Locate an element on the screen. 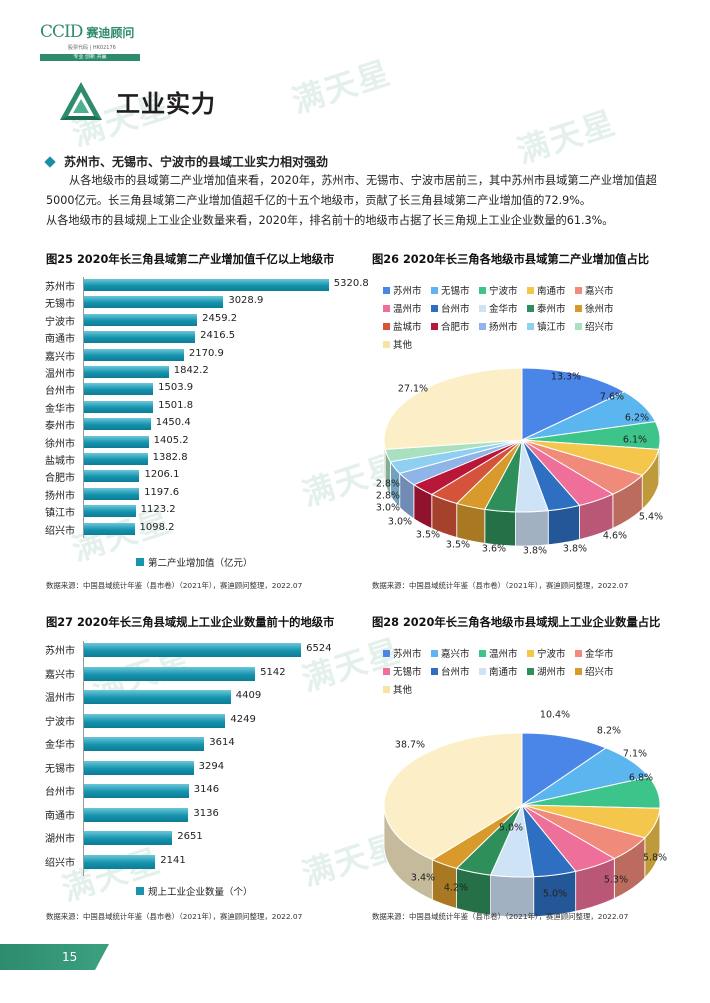  fig28-legend-item: 绍兴市 is located at coordinates (594, 671).